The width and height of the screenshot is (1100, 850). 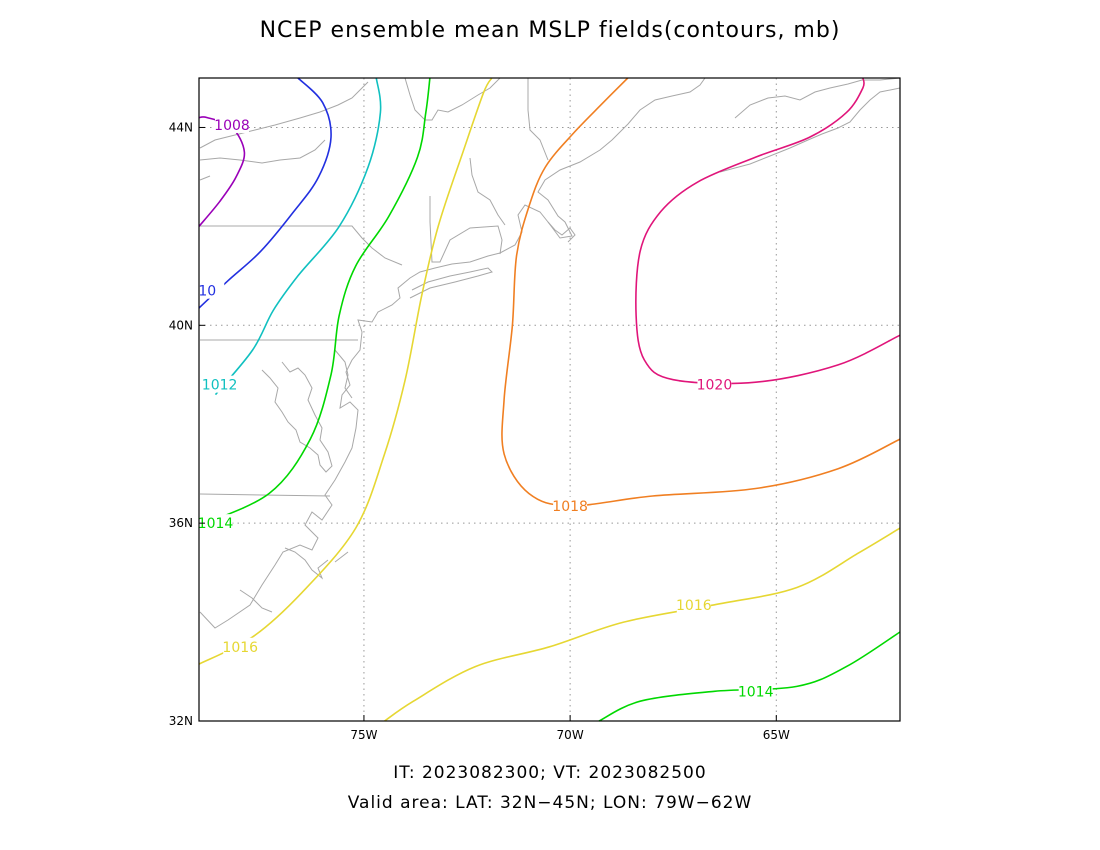 What do you see at coordinates (550, 773) in the screenshot?
I see `init-valid-time: IT: 2023082300; VT: 2023082500` at bounding box center [550, 773].